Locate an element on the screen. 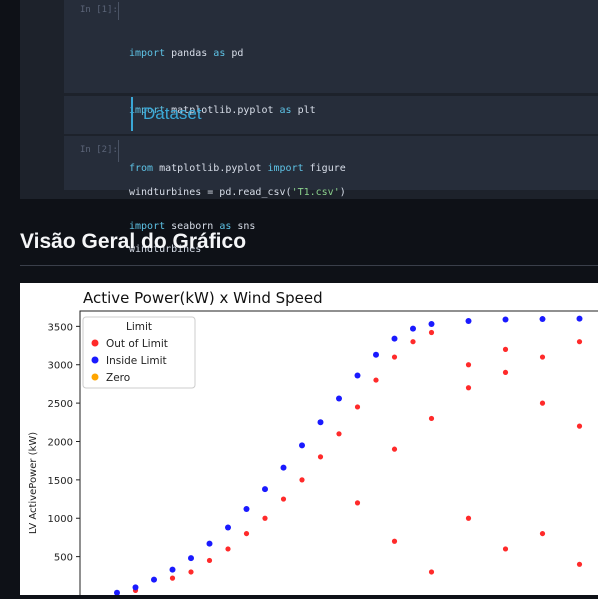 Image resolution: width=598 pixels, height=599 pixels. code-cell-imports is located at coordinates (331, 46).